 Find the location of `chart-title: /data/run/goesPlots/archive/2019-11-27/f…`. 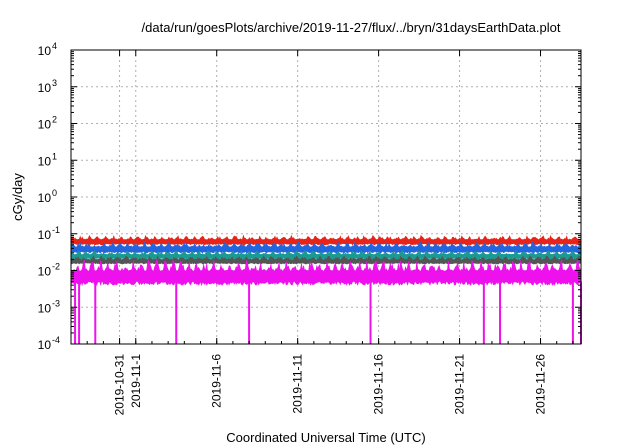

chart-title: /data/run/goesPlots/archive/2019-11-27/f… is located at coordinates (351, 27).